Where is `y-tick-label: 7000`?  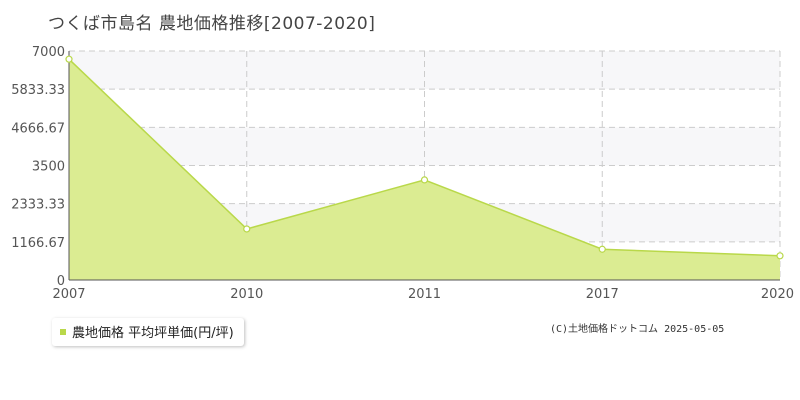 y-tick-label: 7000 is located at coordinates (48, 52).